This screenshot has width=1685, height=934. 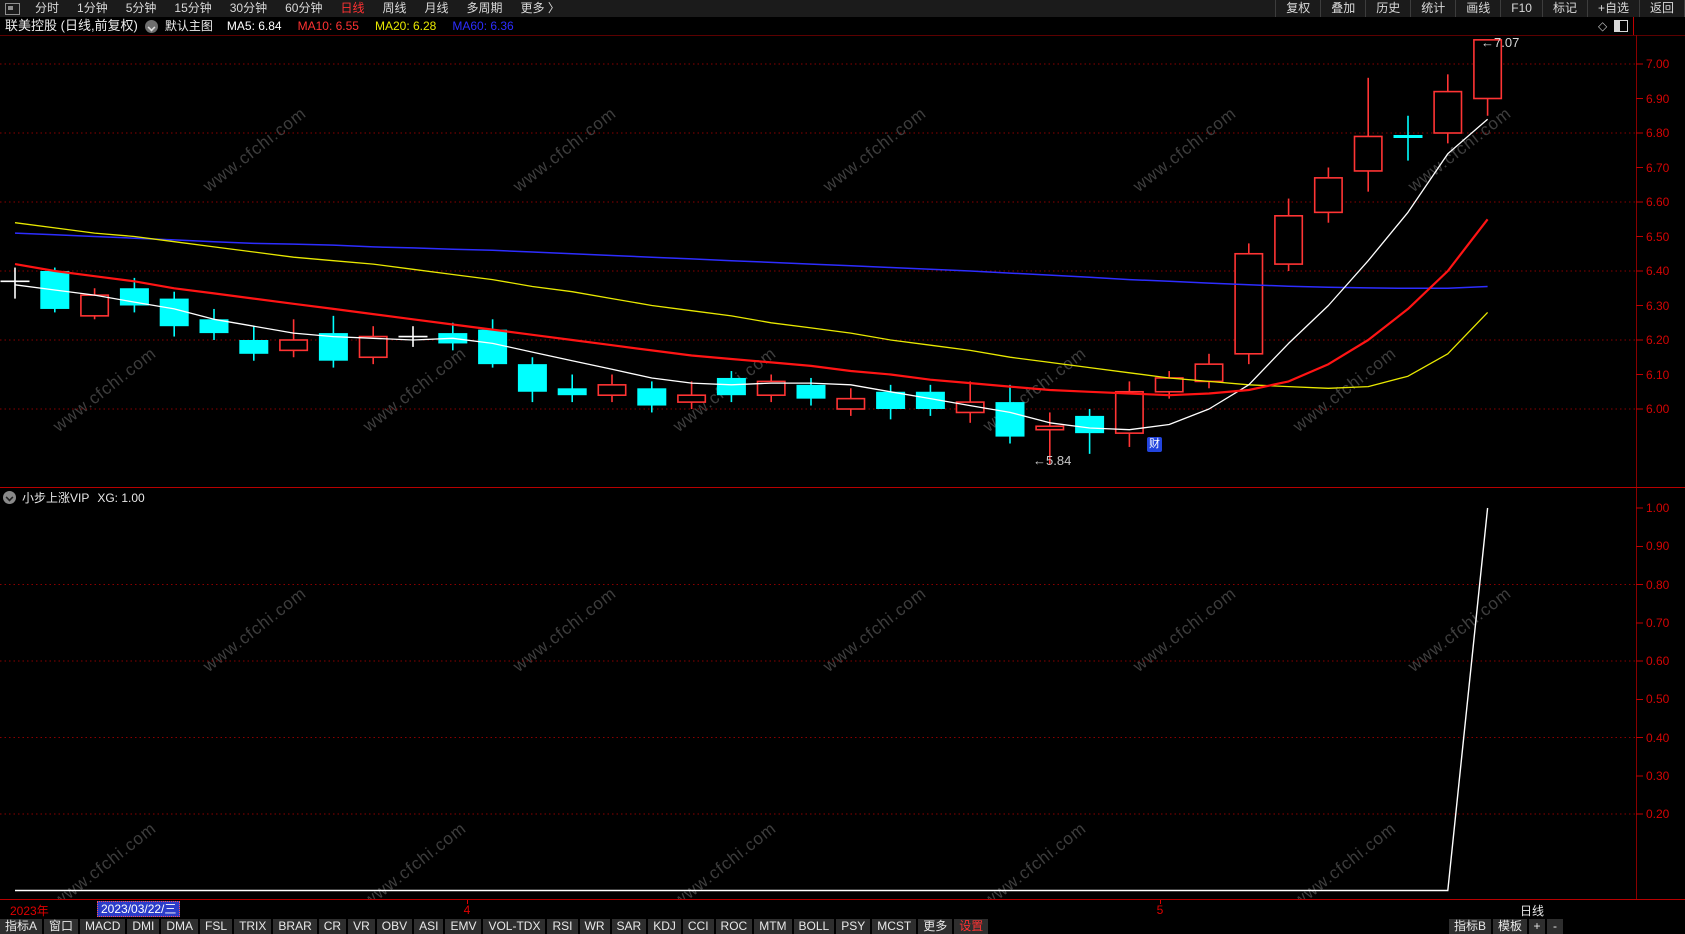 What do you see at coordinates (1658, 622) in the screenshot?
I see `price-axis-label: 0.70` at bounding box center [1658, 622].